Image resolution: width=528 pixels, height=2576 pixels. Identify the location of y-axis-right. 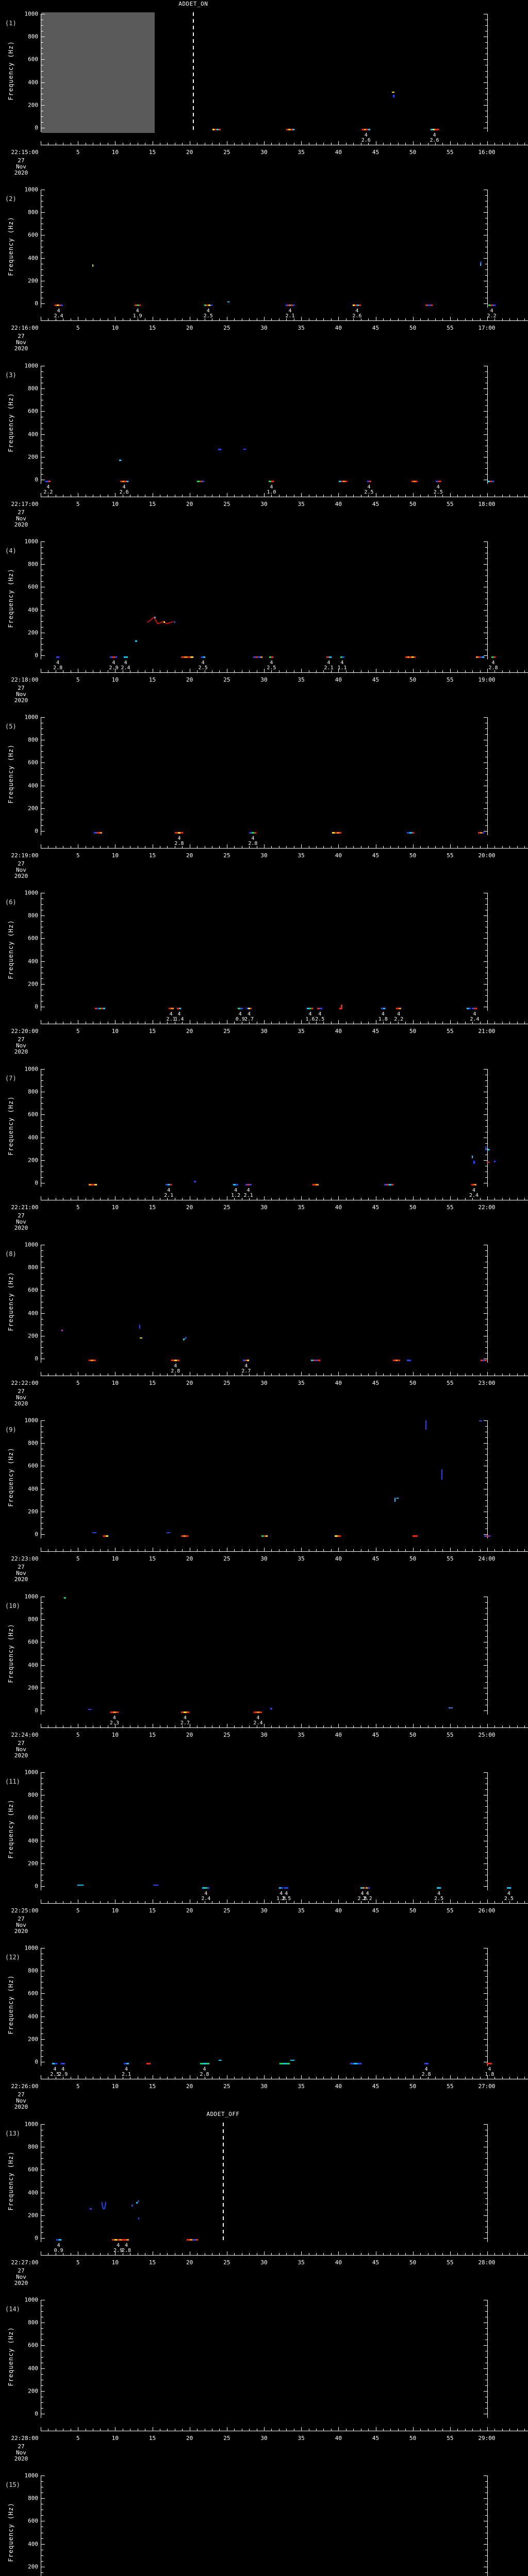
(487, 2359).